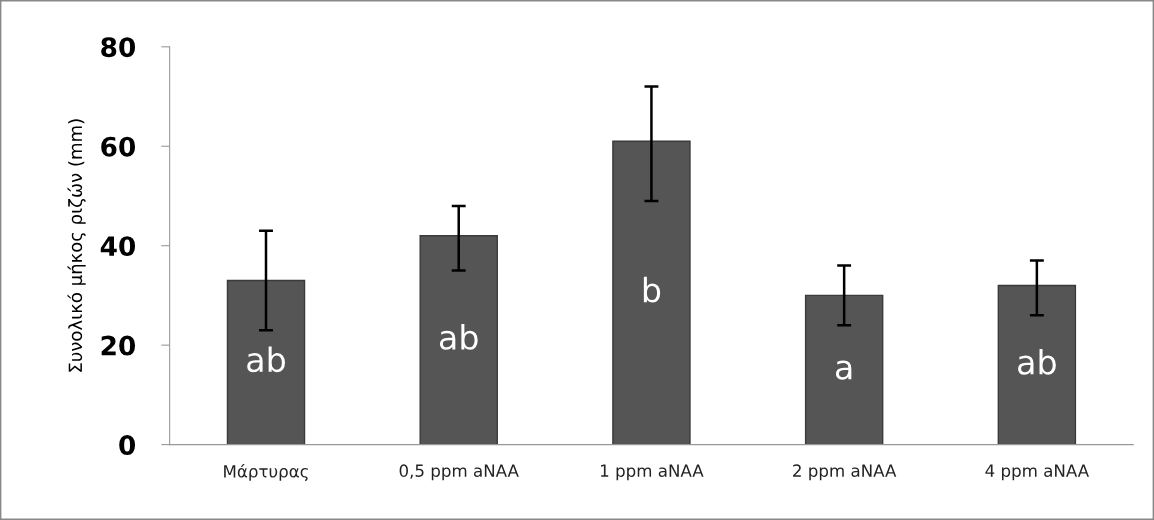 The image size is (1154, 520). Describe the element at coordinates (118, 345) in the screenshot. I see `y-tick-label: 20` at that location.